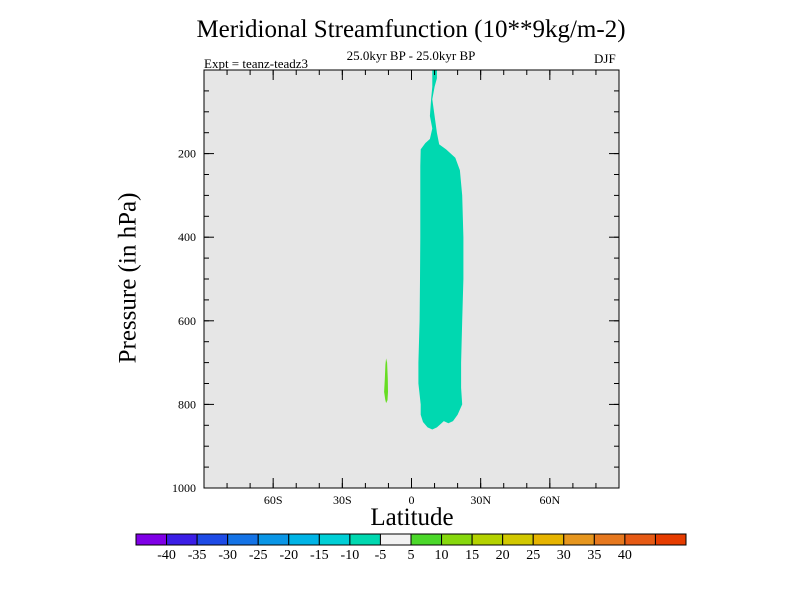  Describe the element at coordinates (227, 555) in the screenshot. I see `colorbar-label: -30` at that location.